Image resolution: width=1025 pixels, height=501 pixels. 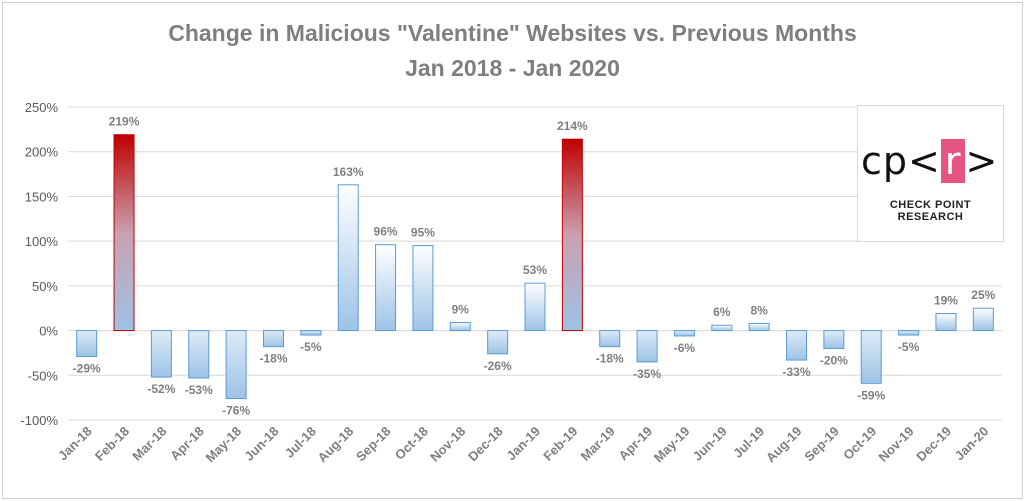 I want to click on data-label: -29%, so click(x=87, y=369).